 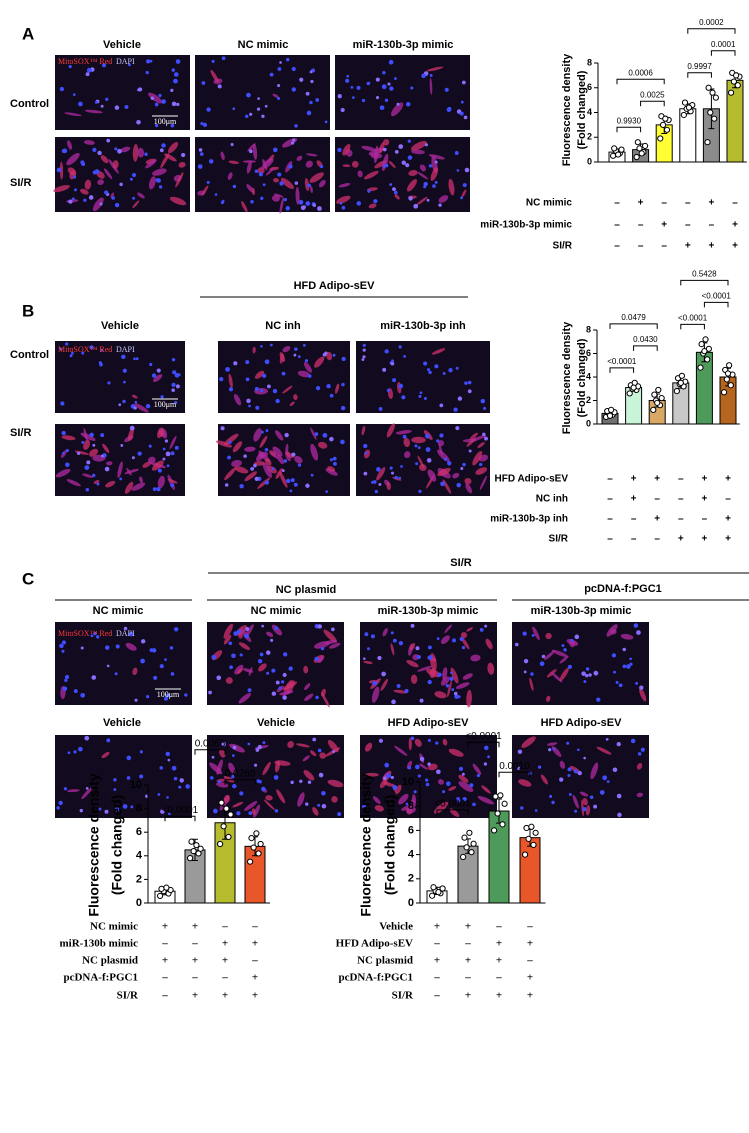 What do you see at coordinates (276, 723) in the screenshot?
I see `column-header: Vehicle` at bounding box center [276, 723].